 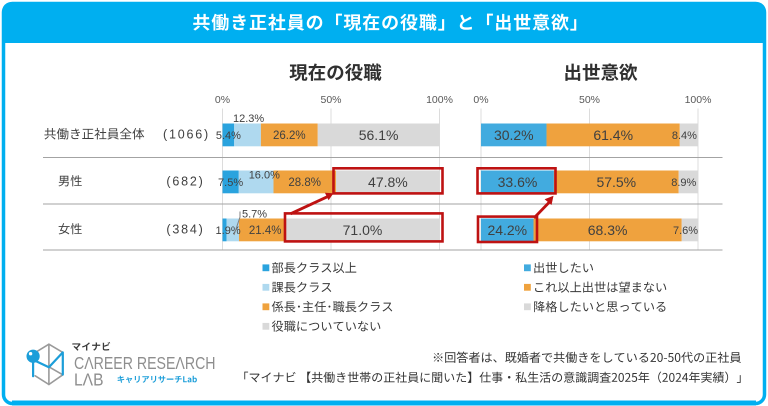 What do you see at coordinates (514, 135) in the screenshot?
I see `svg-text: 30.2%` at bounding box center [514, 135].